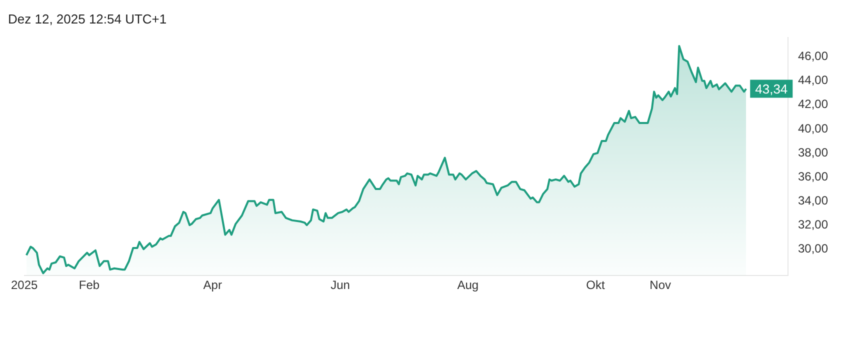 The height and width of the screenshot is (344, 850). I want to click on y-tick-label: 30,00, so click(813, 248).